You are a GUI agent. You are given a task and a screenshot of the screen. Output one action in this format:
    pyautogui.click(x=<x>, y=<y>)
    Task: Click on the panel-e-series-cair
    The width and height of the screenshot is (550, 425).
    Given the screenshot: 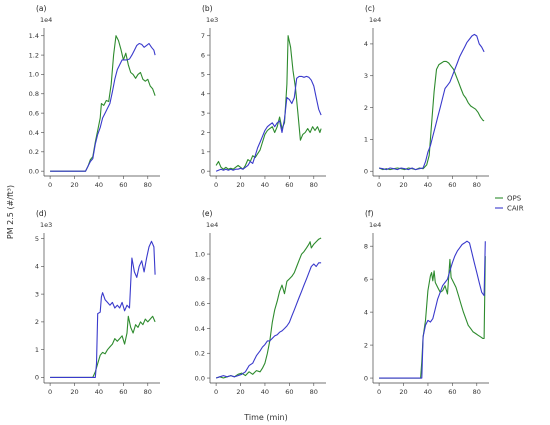 What is the action you would take?
    pyautogui.click(x=268, y=320)
    